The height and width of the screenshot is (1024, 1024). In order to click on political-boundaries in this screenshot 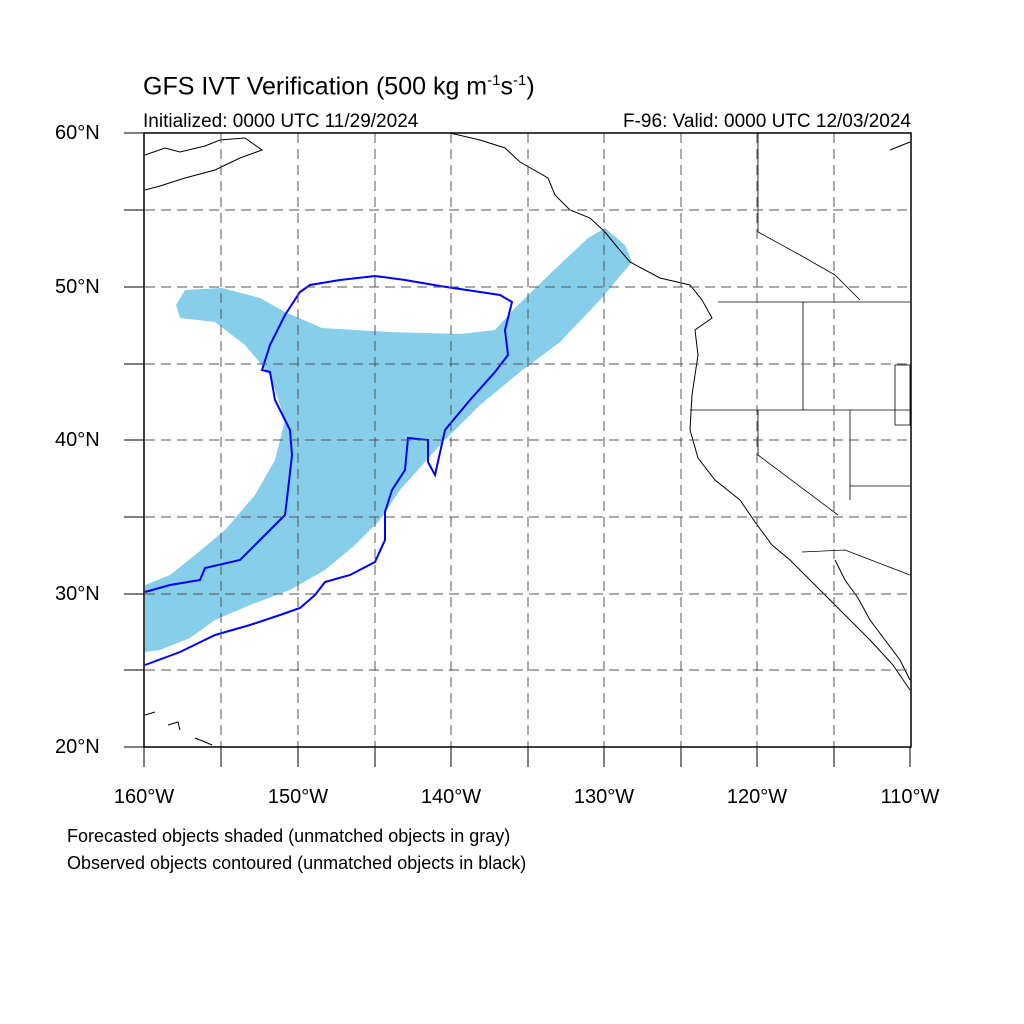, I will do `click(800, 354)`.